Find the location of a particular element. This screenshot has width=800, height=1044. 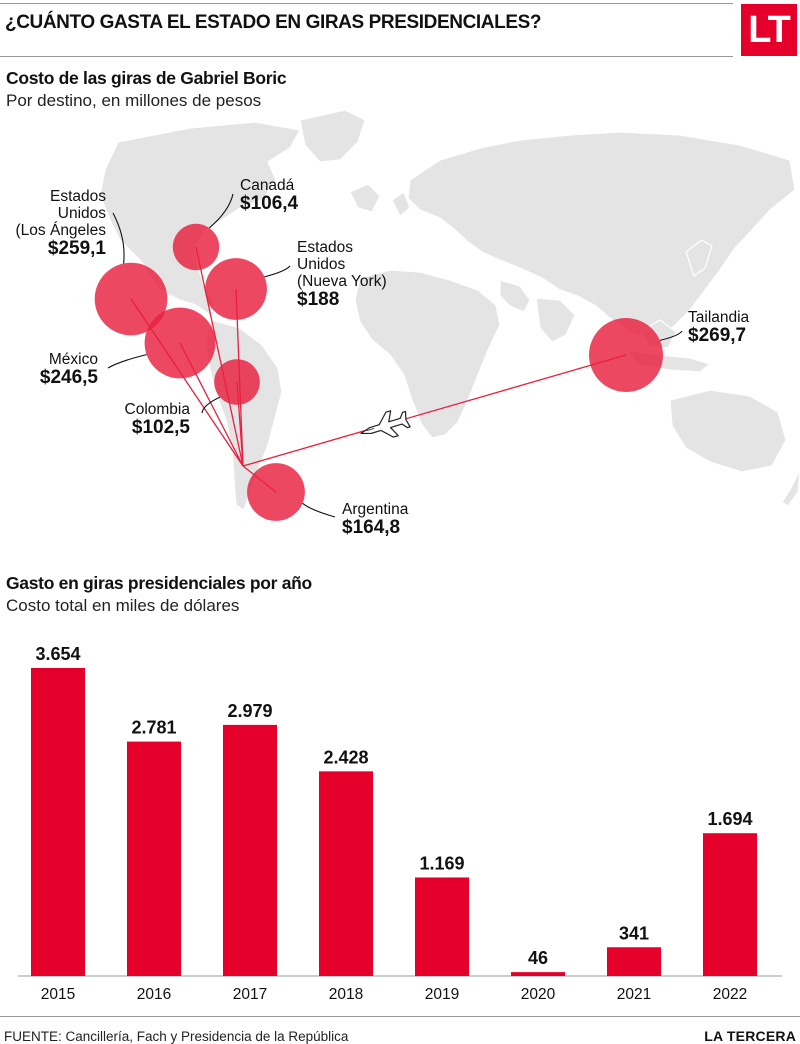

dest-label-estados-unidos-nueva-york: Unidos is located at coordinates (321, 264).